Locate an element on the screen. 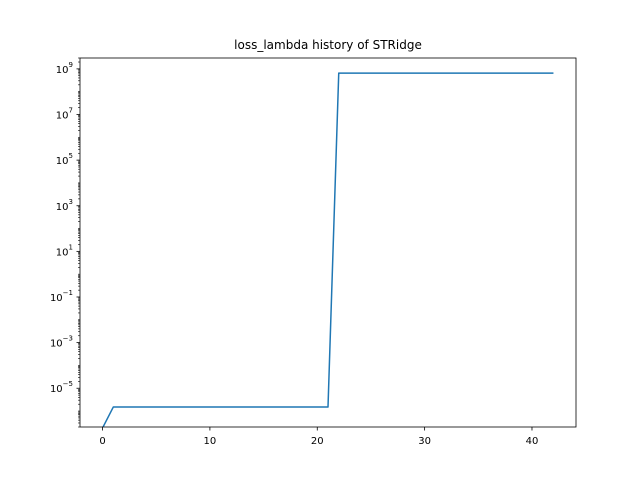 The width and height of the screenshot is (640, 480). y-tick-label: 10⁷ is located at coordinates (64, 114).